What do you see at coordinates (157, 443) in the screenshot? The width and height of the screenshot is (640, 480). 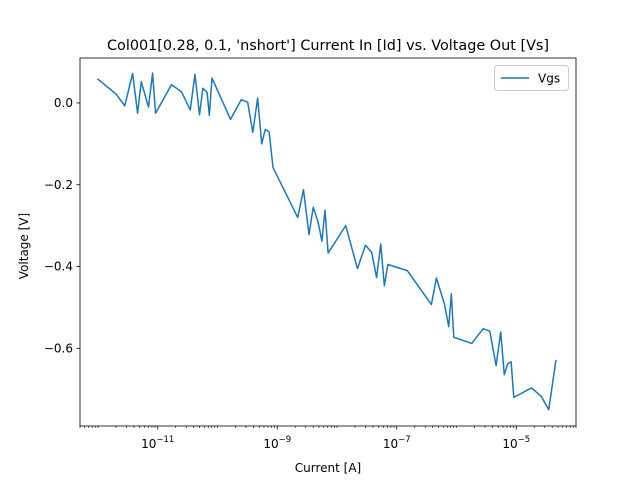 I see `x-tick-label: 10⁻¹¹` at bounding box center [157, 443].